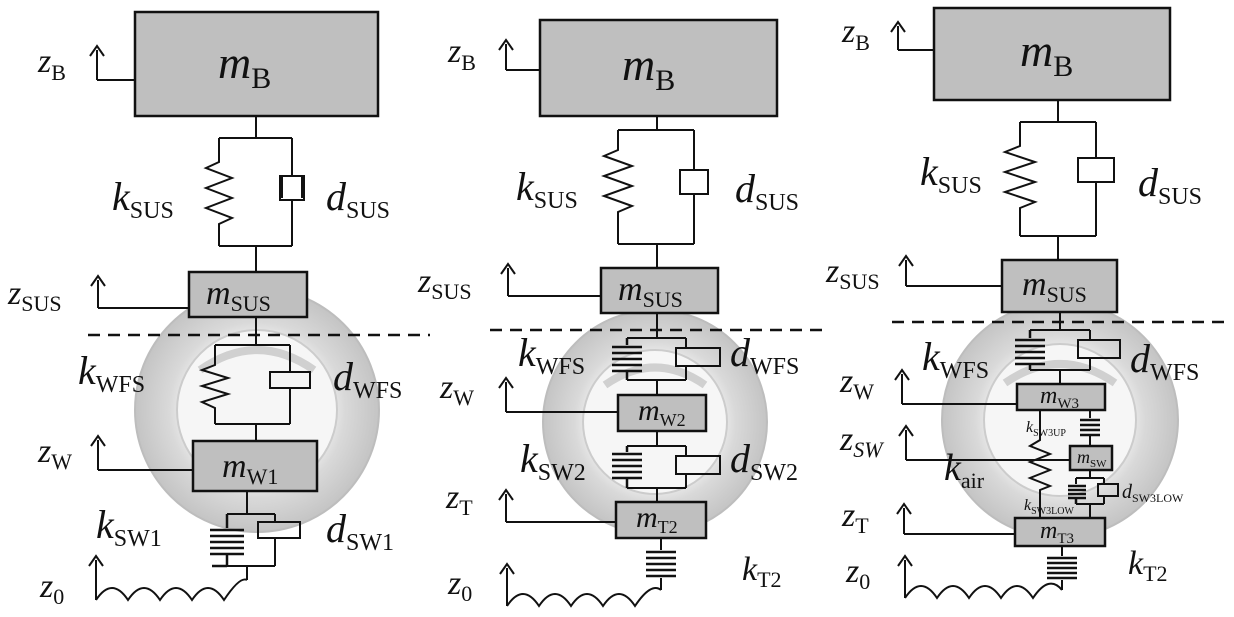 The height and width of the screenshot is (617, 1234). What do you see at coordinates (1049, 507) in the screenshot?
I see `svg-text: kSW3LOW` at bounding box center [1049, 507].